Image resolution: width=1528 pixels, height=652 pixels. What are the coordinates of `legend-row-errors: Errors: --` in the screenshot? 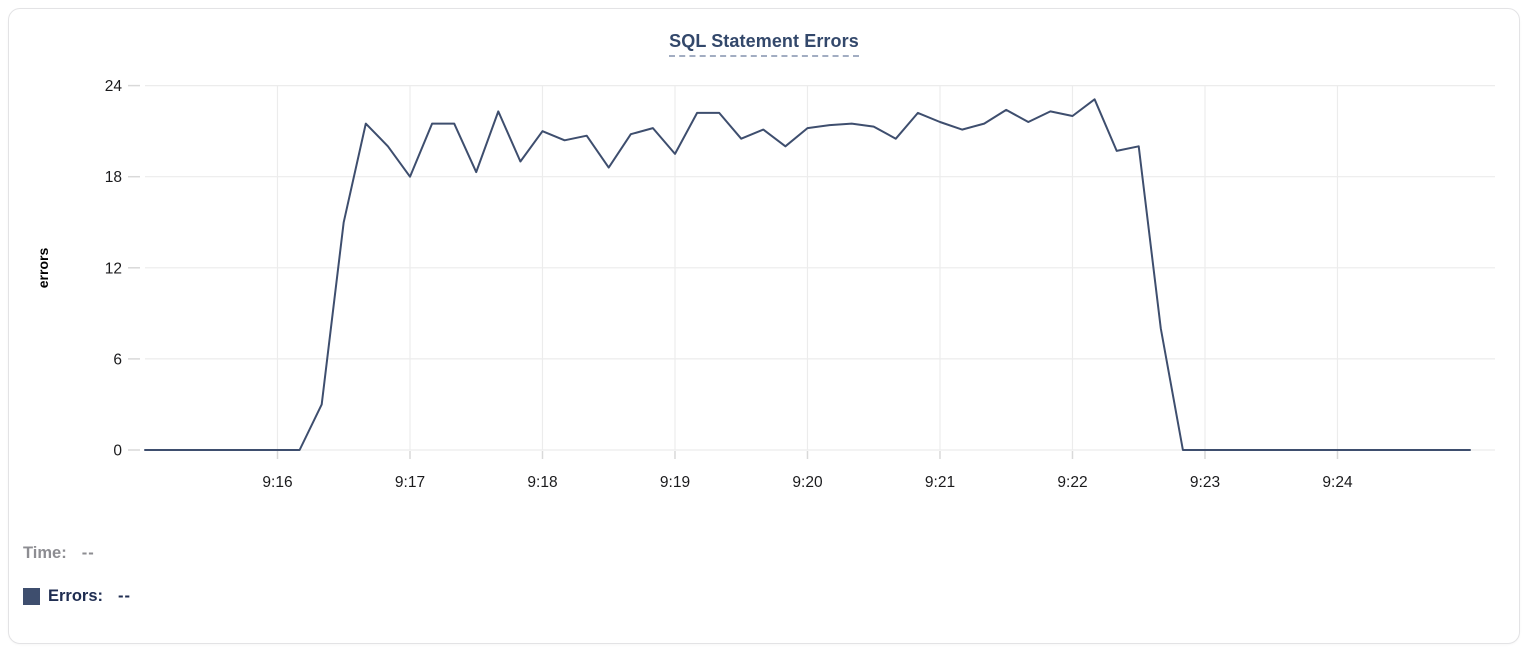 It's located at (77, 596).